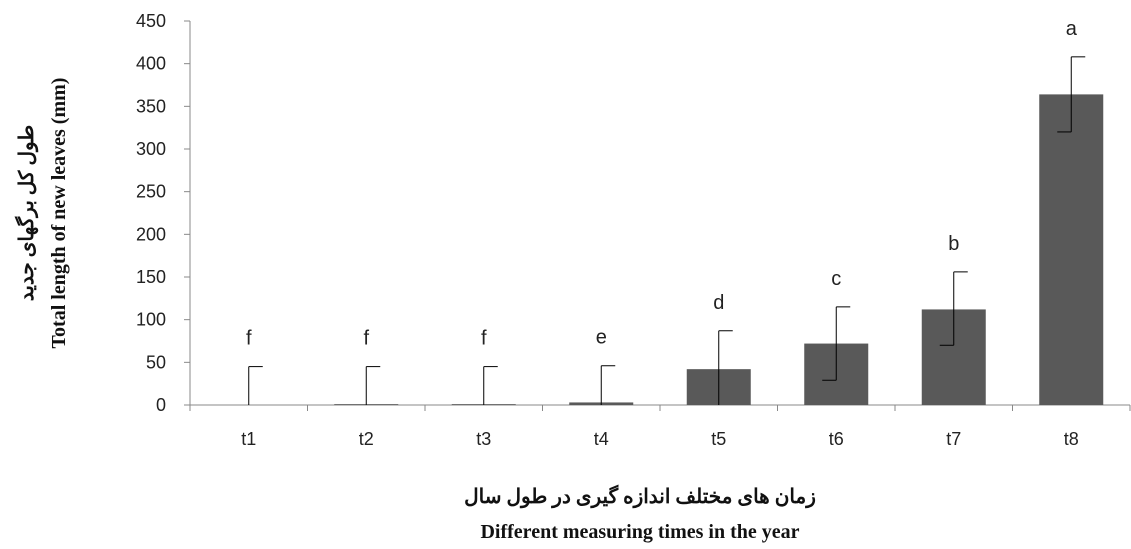  Describe the element at coordinates (366, 439) in the screenshot. I see `x-tick-label: t2` at that location.